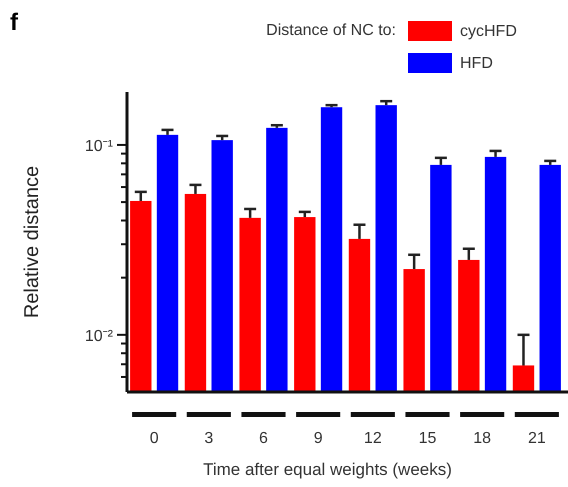 The width and height of the screenshot is (568, 487). What do you see at coordinates (98, 146) in the screenshot?
I see `y-tick-label: 10⁻¹` at bounding box center [98, 146].